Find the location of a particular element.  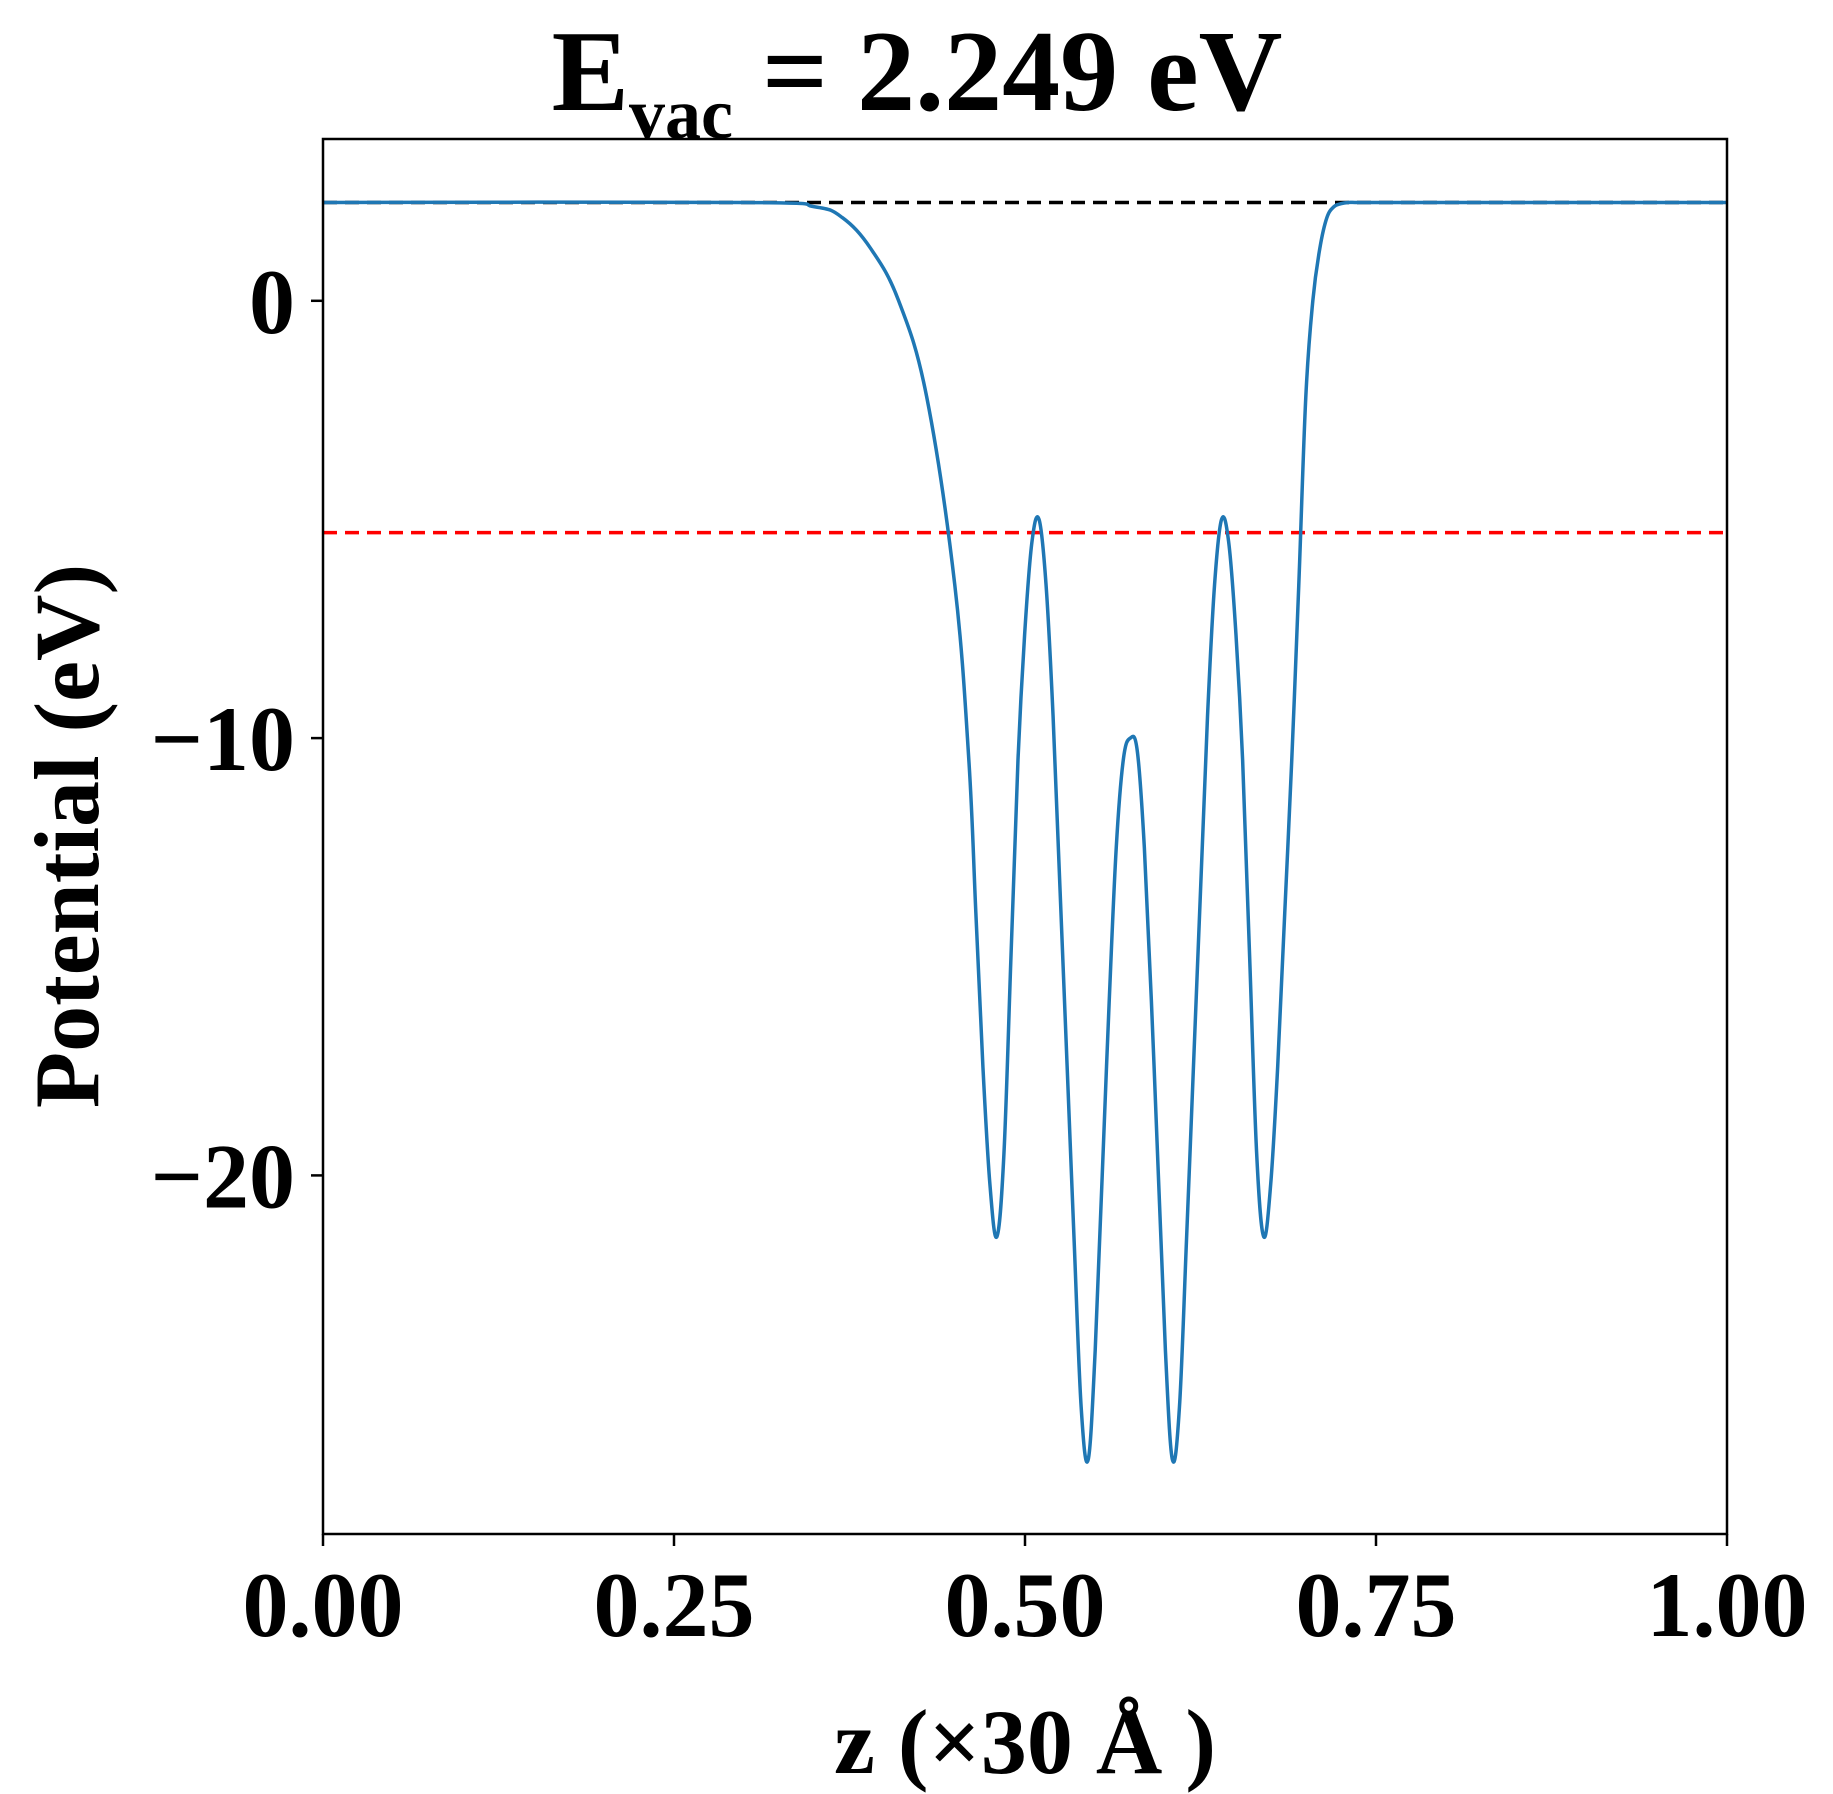

chart-title-suffix: = 2.249 eV is located at coordinates (1007, 72).